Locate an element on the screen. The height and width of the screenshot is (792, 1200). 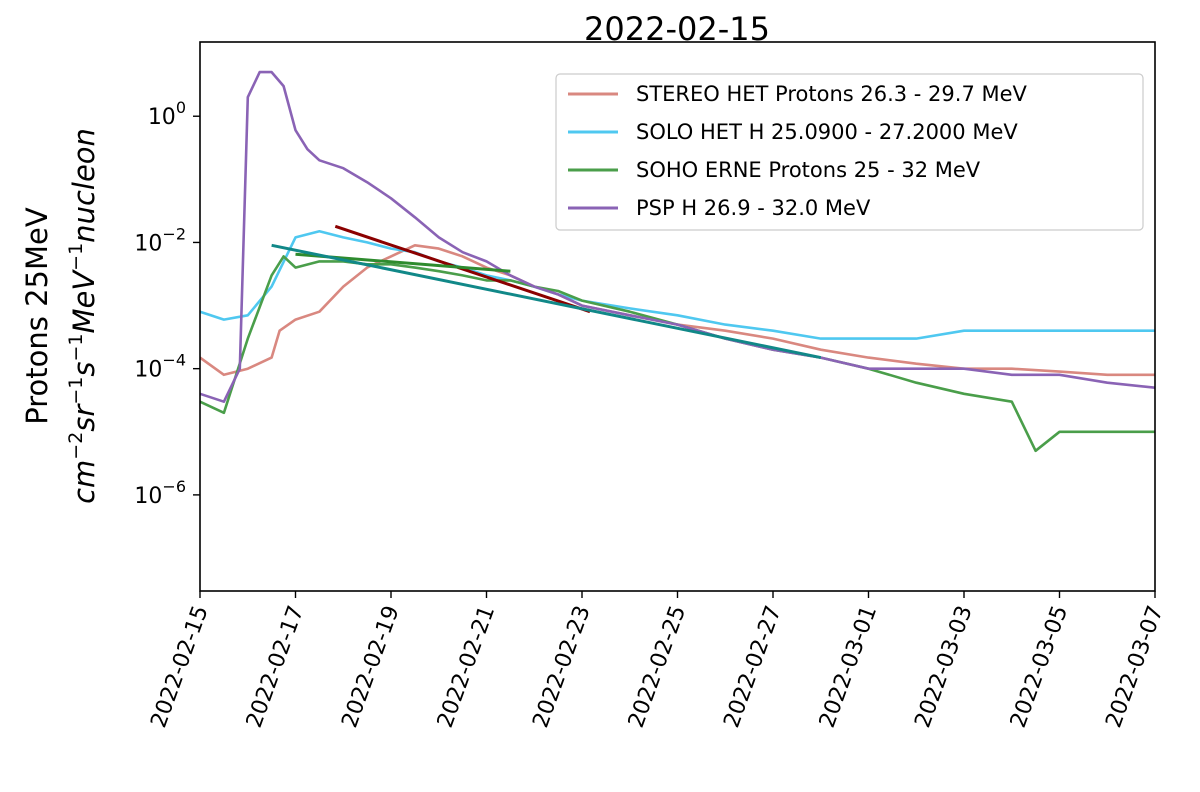
x-tick-label: 2022-02-27 is located at coordinates (752, 667).